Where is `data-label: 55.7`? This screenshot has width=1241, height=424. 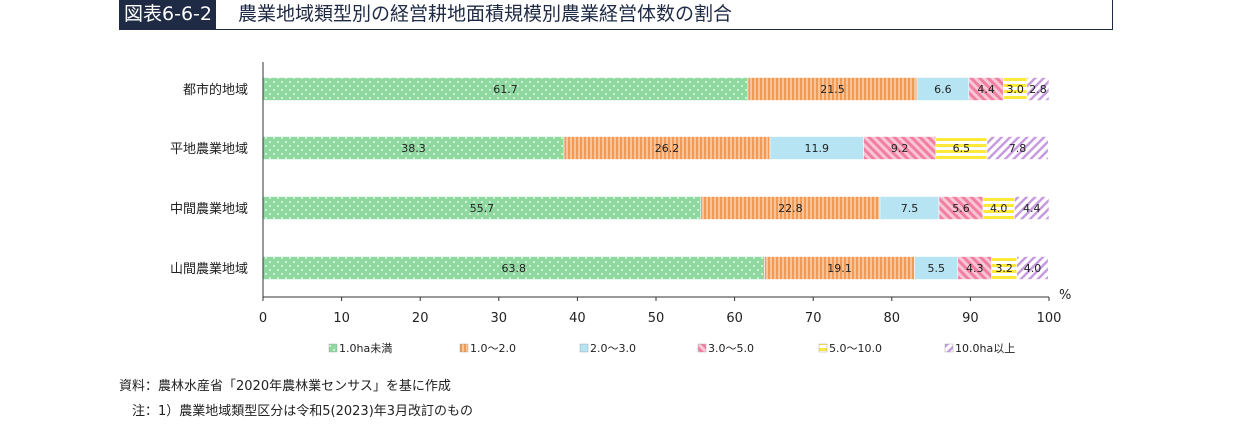
data-label: 55.7 is located at coordinates (482, 208).